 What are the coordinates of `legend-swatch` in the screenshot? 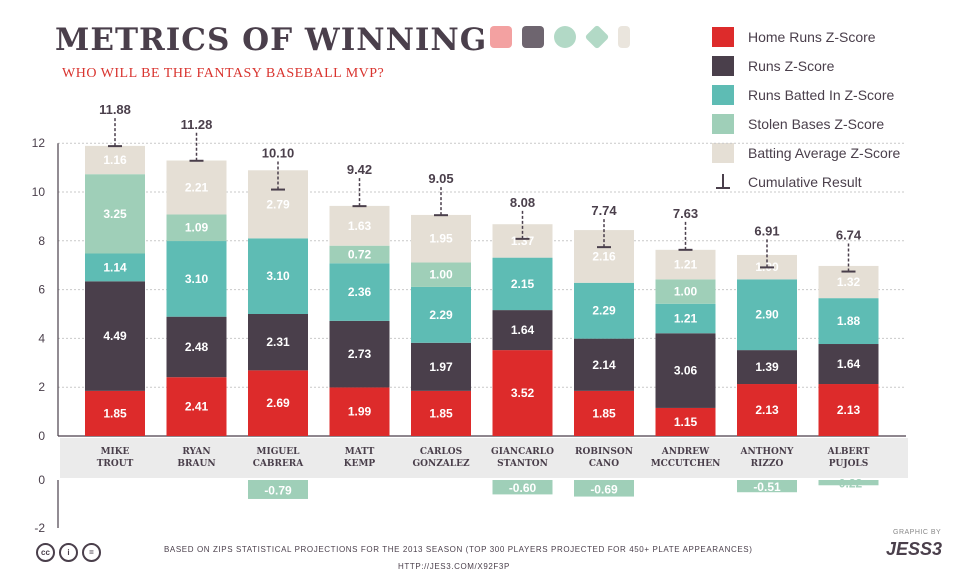 It's located at (723, 65).